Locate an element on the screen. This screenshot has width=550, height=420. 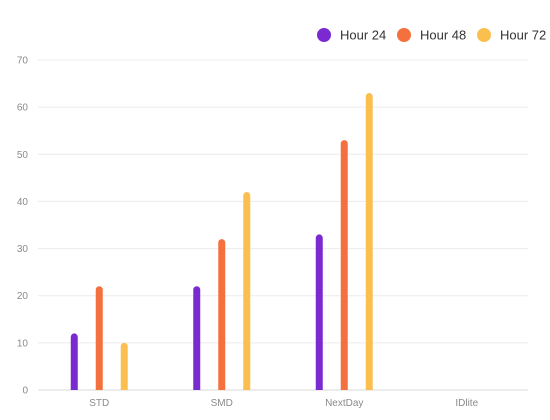
x-tick-label: STD is located at coordinates (99, 403).